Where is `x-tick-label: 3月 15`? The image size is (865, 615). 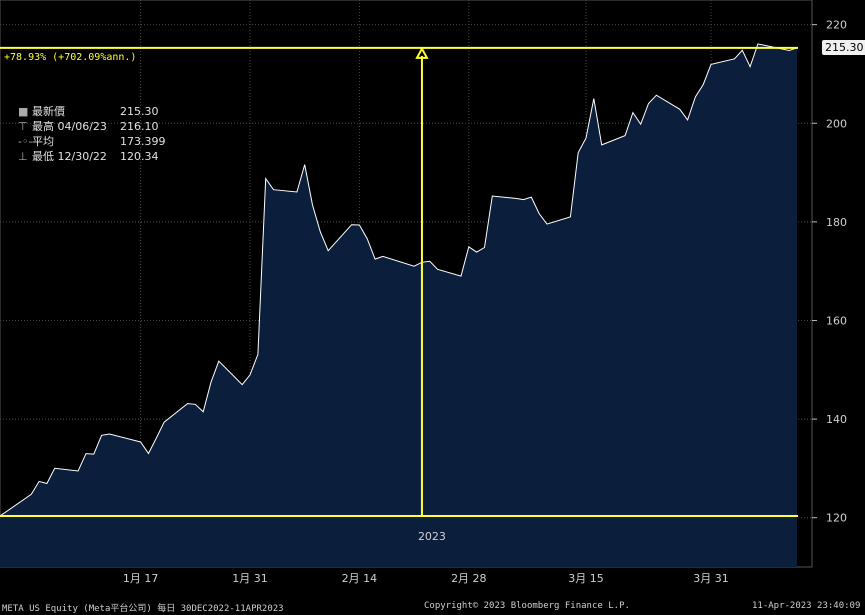 x-tick-label: 3月 15 is located at coordinates (586, 578).